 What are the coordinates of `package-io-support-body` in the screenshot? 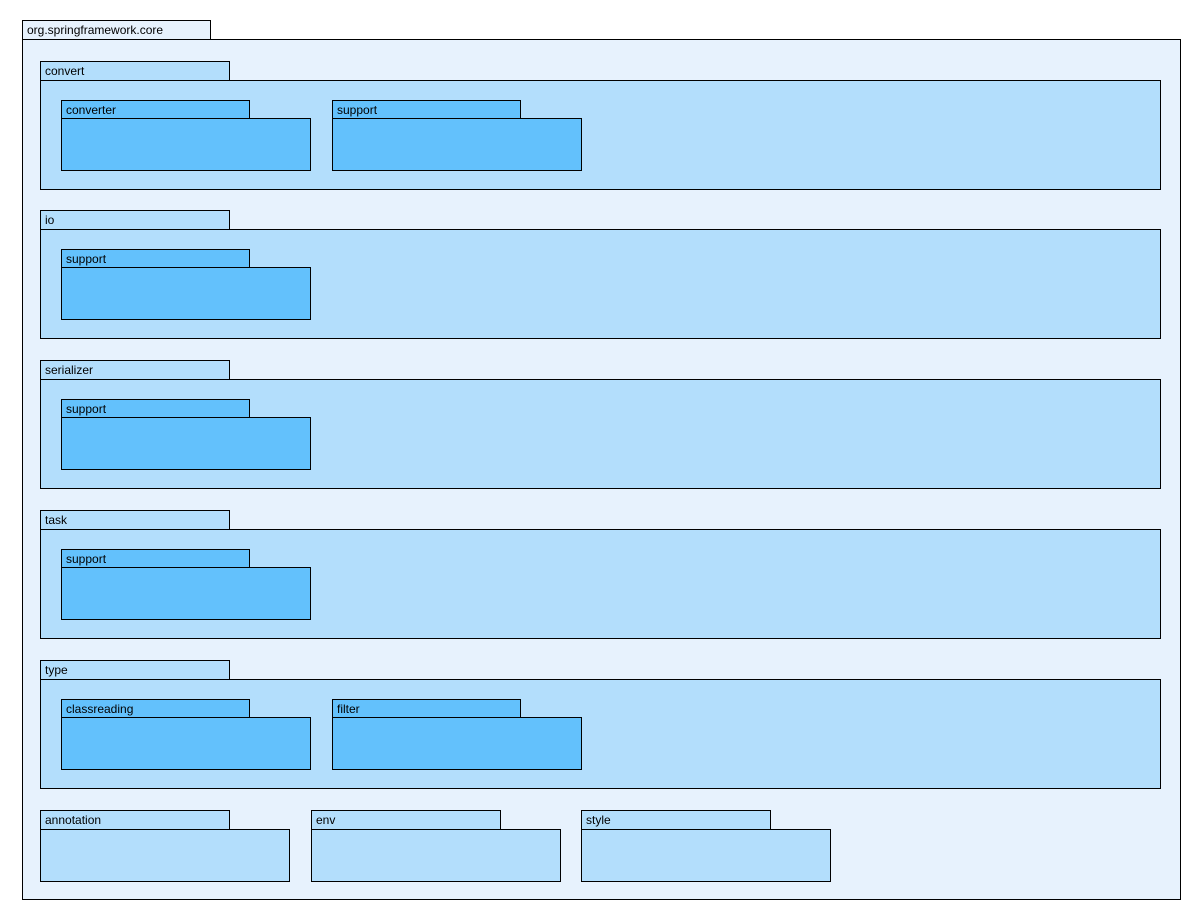 It's located at (186, 293).